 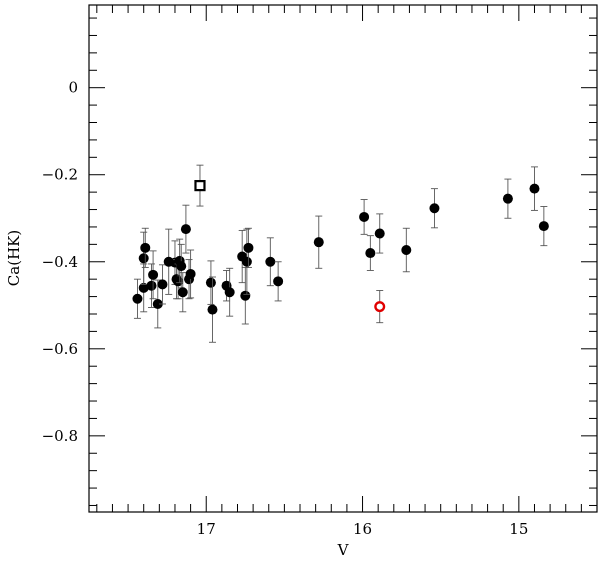 I want to click on data-point-square, so click(x=200, y=186).